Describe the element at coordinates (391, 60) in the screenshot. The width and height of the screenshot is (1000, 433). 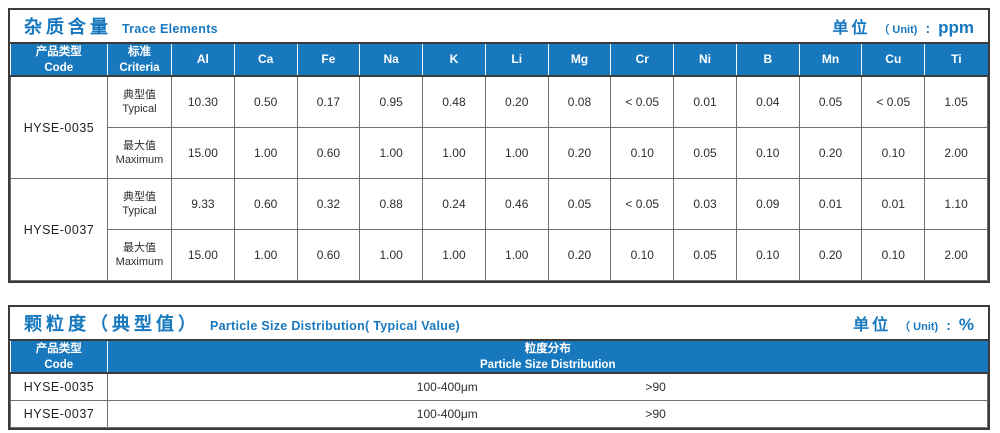
I see `column-header-na: Na` at that location.